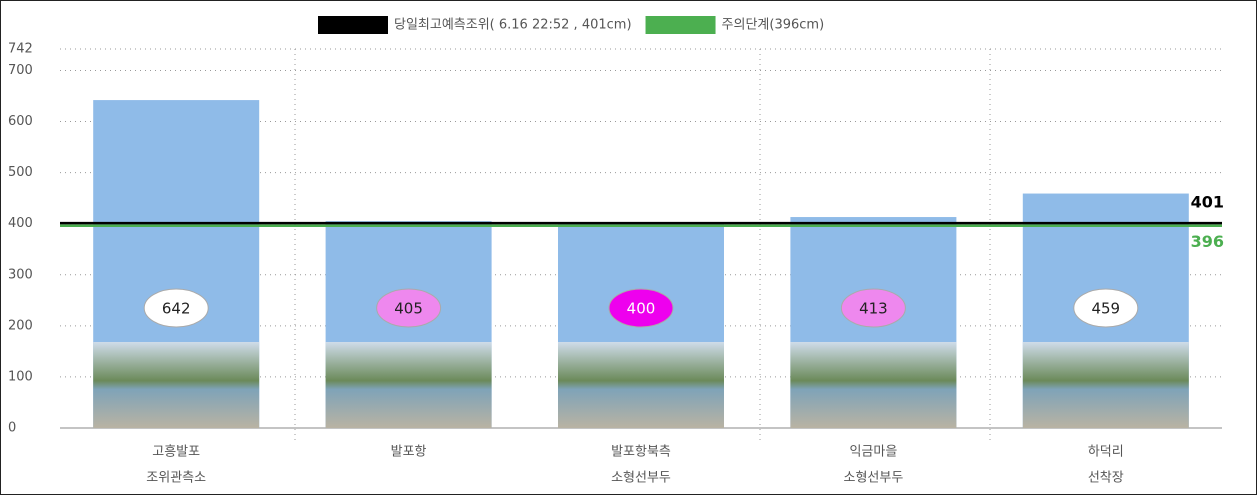 The height and width of the screenshot is (499, 1257). Describe the element at coordinates (513, 25) in the screenshot. I see `legend-label: 당일최고예측조위( 6.16 22:52 , 401cm)` at that location.